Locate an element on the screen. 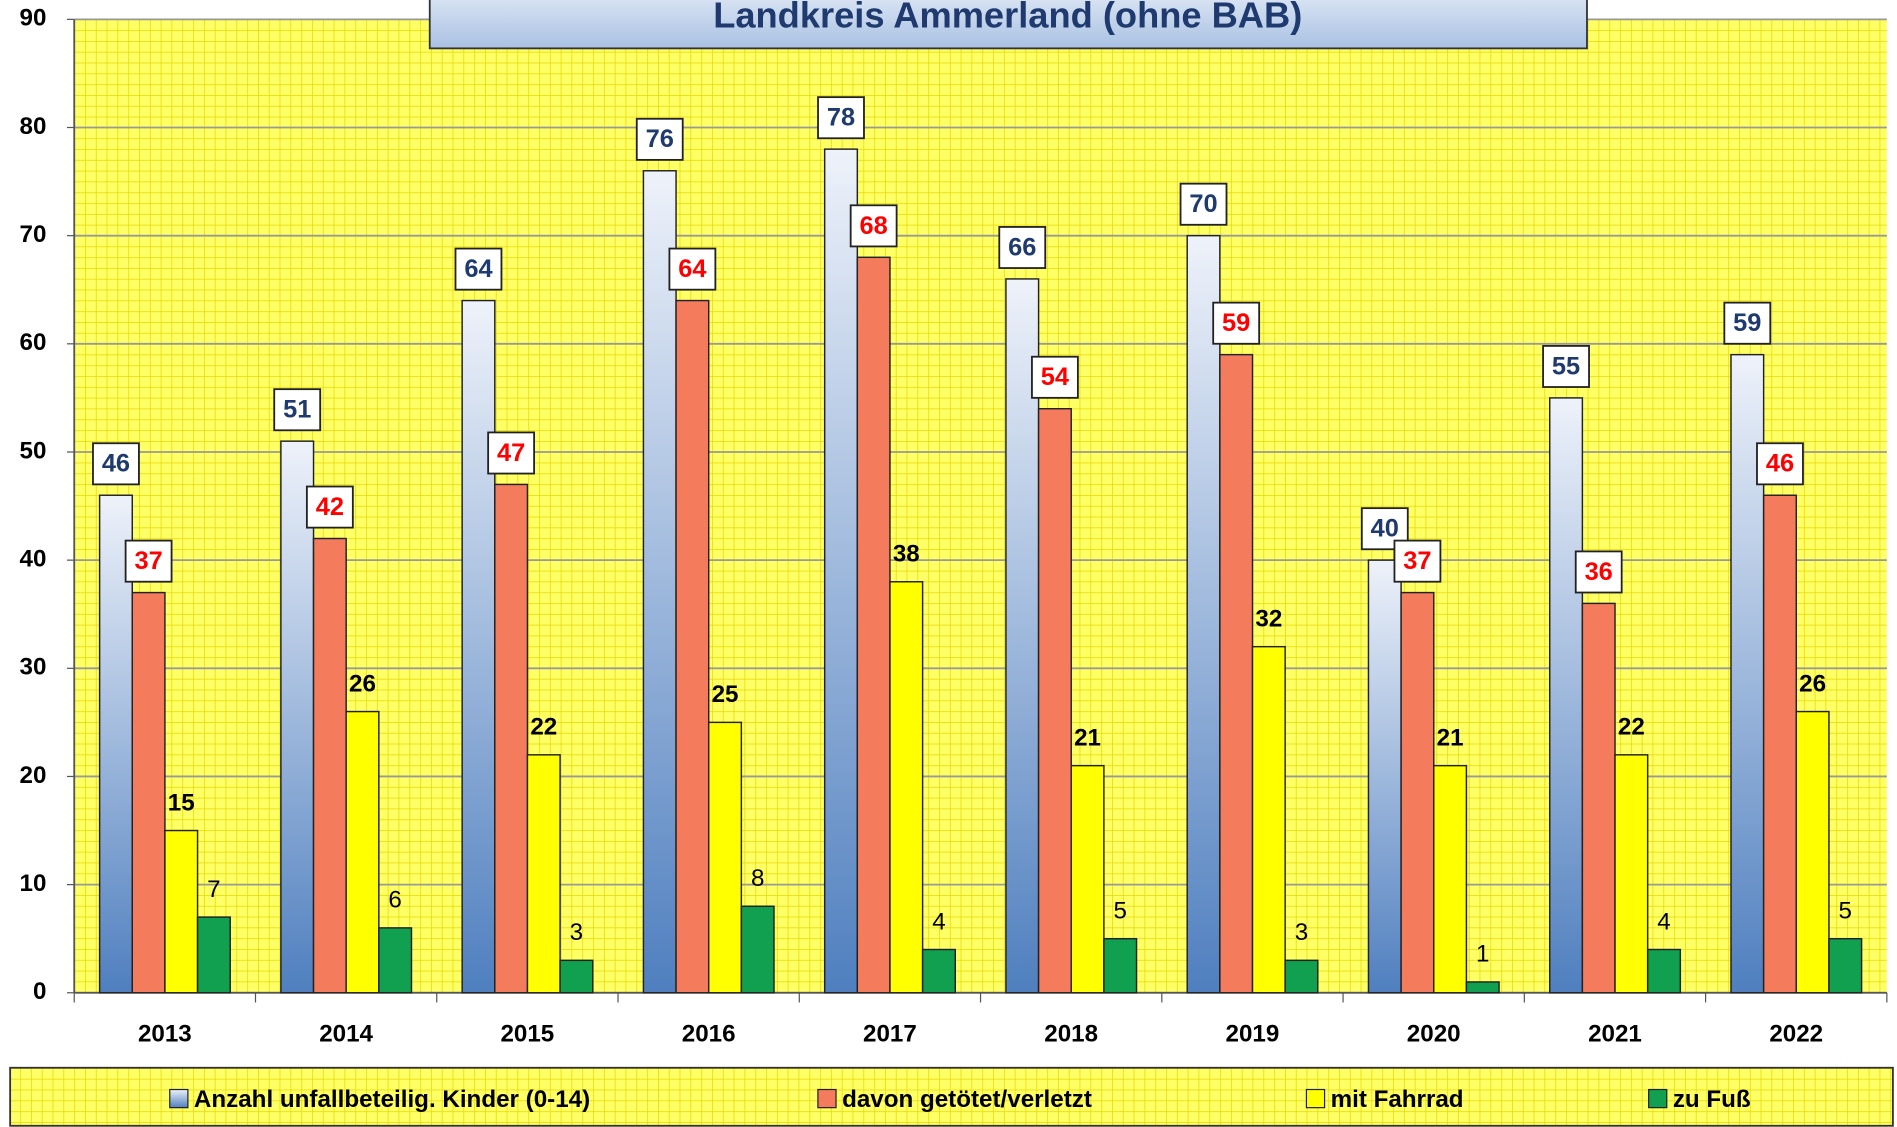 The width and height of the screenshot is (1897, 1127). data-label: 51 is located at coordinates (297, 410).